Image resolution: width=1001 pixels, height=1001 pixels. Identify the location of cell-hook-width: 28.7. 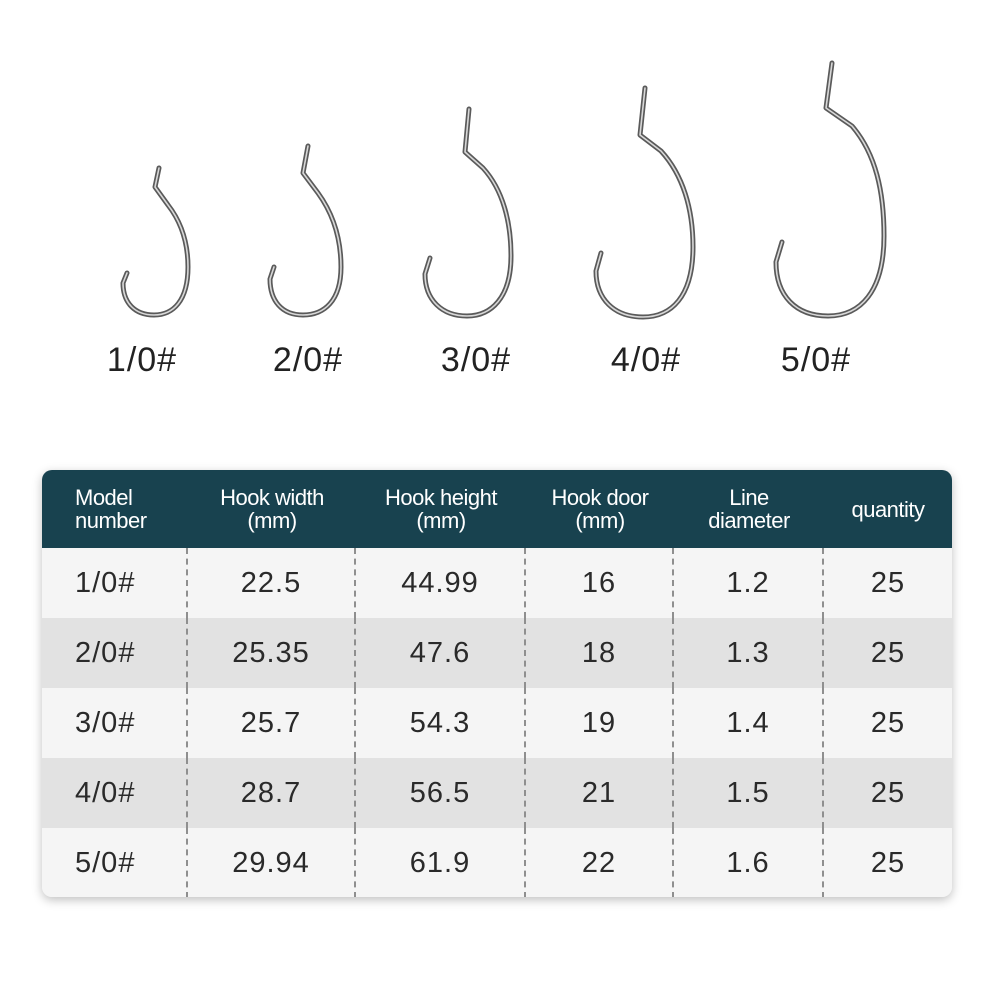
(272, 793).